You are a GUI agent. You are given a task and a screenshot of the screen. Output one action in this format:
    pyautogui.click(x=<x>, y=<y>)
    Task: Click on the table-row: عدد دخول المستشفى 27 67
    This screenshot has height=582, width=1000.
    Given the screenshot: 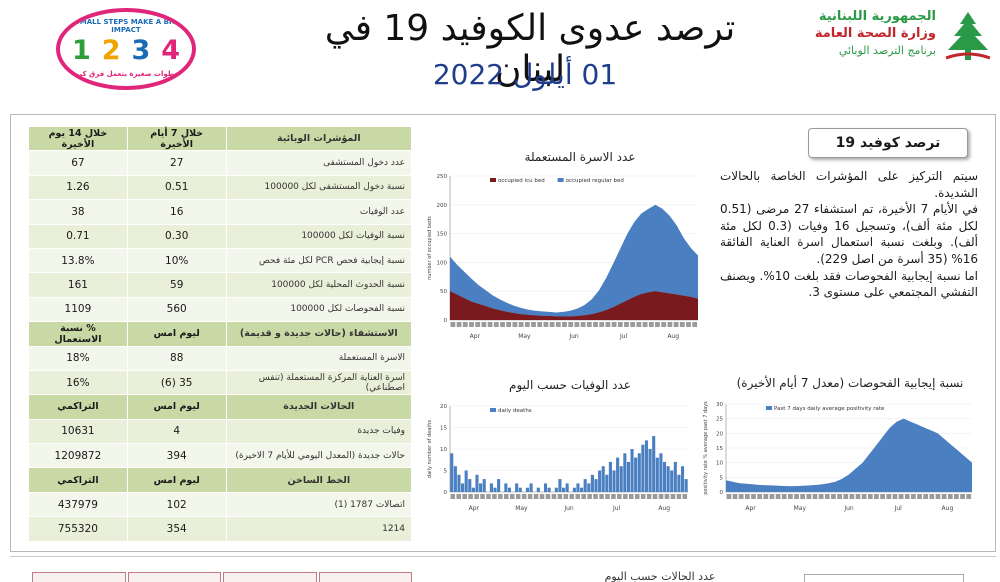 What is the action you would take?
    pyautogui.click(x=220, y=163)
    